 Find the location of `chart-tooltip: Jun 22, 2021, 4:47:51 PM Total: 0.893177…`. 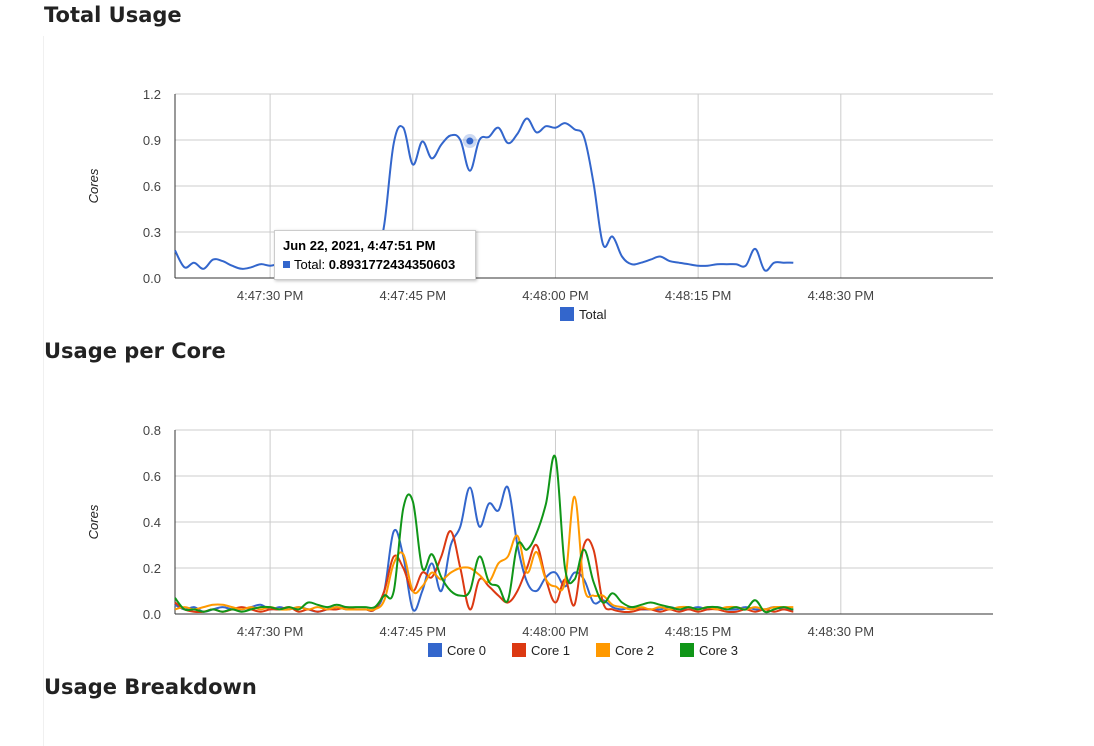

chart-tooltip: Jun 22, 2021, 4:47:51 PM Total: 0.893177… is located at coordinates (375, 255).